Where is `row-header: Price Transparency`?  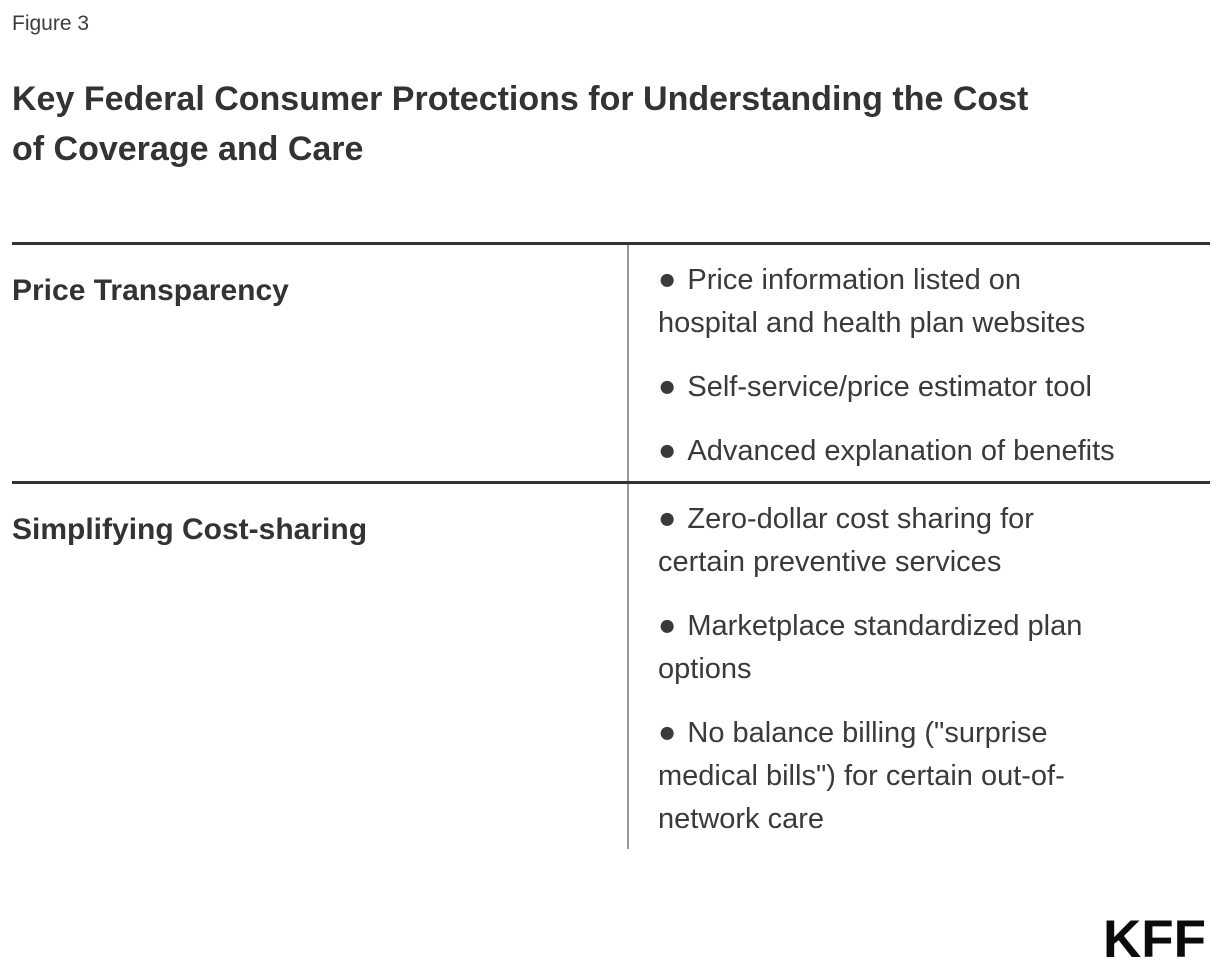 row-header: Price Transparency is located at coordinates (150, 290).